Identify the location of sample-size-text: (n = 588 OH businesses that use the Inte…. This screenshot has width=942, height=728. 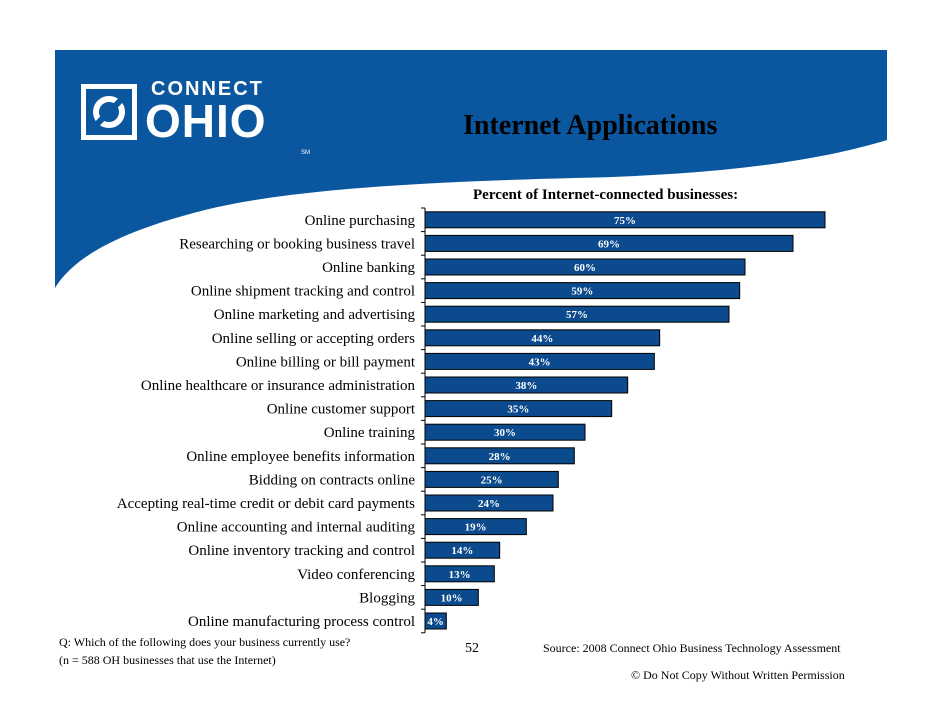
(167, 660).